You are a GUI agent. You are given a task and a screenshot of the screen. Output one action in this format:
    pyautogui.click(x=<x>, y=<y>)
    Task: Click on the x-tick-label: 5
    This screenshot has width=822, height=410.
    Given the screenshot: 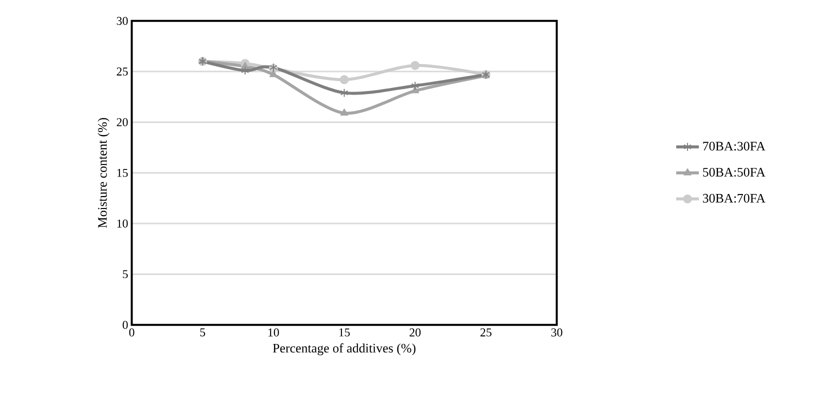 What is the action you would take?
    pyautogui.click(x=203, y=332)
    